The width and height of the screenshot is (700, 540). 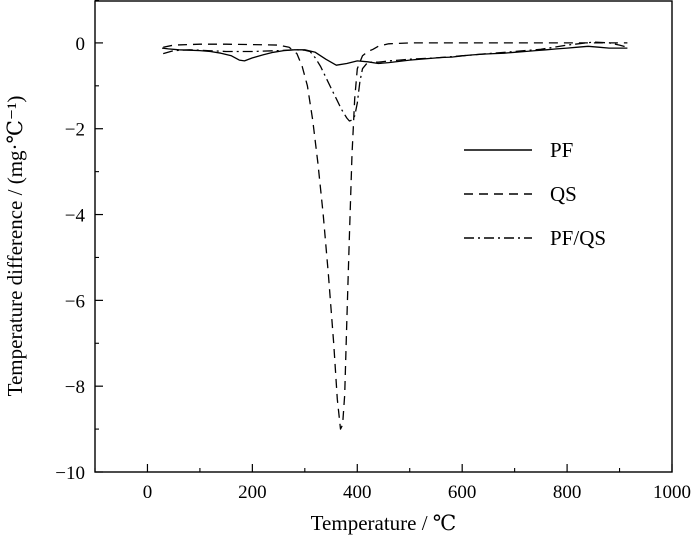 What do you see at coordinates (578, 238) in the screenshot?
I see `legend-label: PF/QS` at bounding box center [578, 238].